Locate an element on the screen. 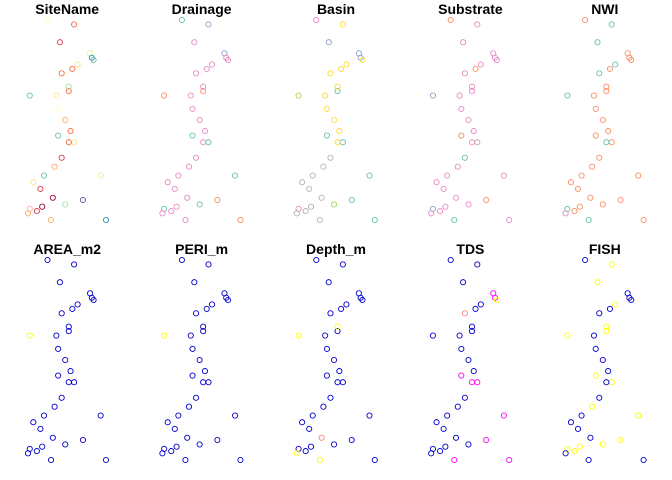 This screenshot has width=672, height=480. facet-panel-substrate: Substrate is located at coordinates (470, 112).